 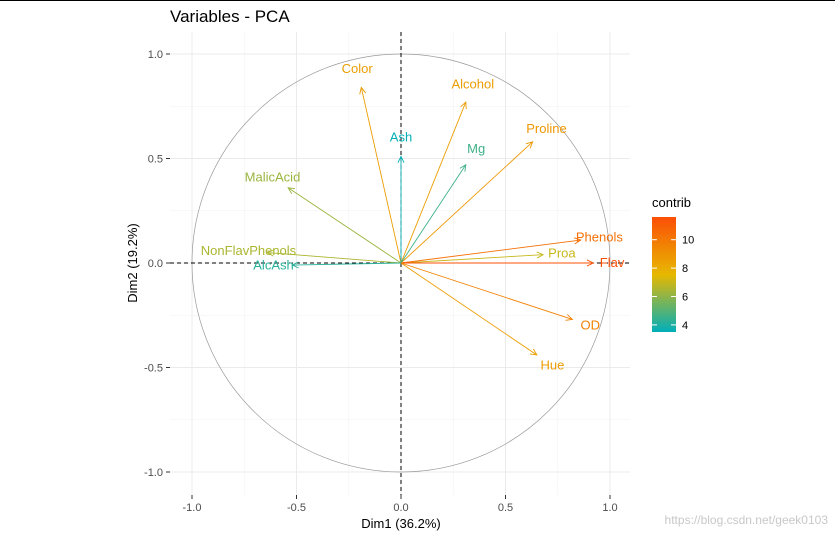 What do you see at coordinates (400, 508) in the screenshot?
I see `x-tick-label: 0.0` at bounding box center [400, 508].